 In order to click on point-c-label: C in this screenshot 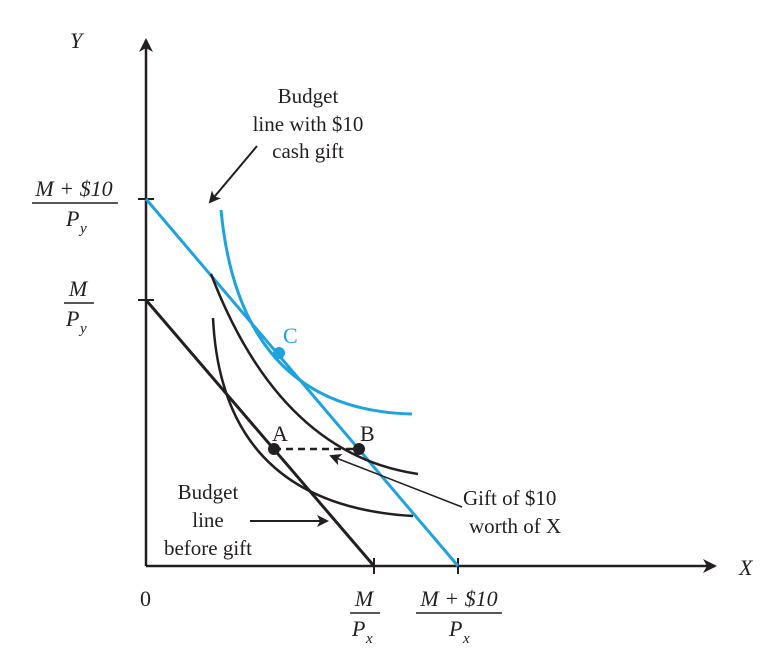, I will do `click(290, 335)`.